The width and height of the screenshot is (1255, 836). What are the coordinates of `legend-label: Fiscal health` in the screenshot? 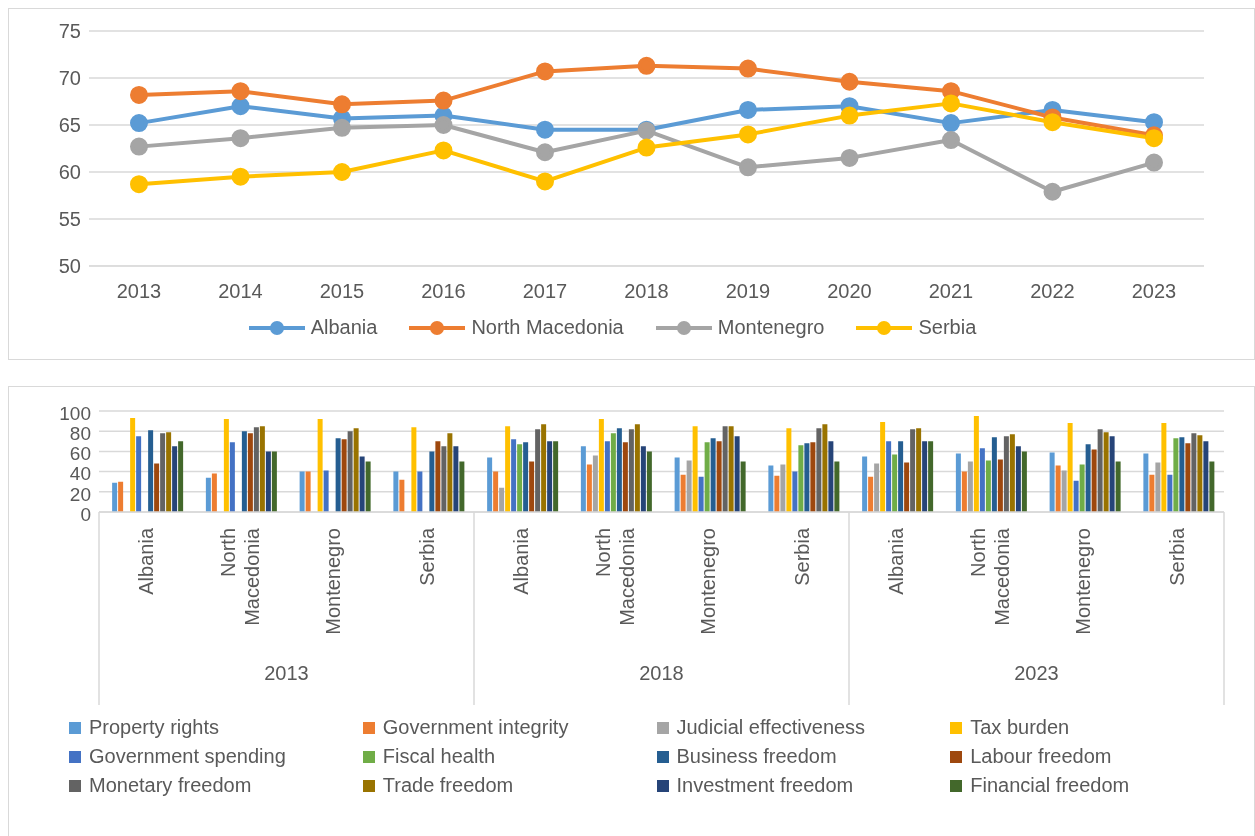 It's located at (439, 756).